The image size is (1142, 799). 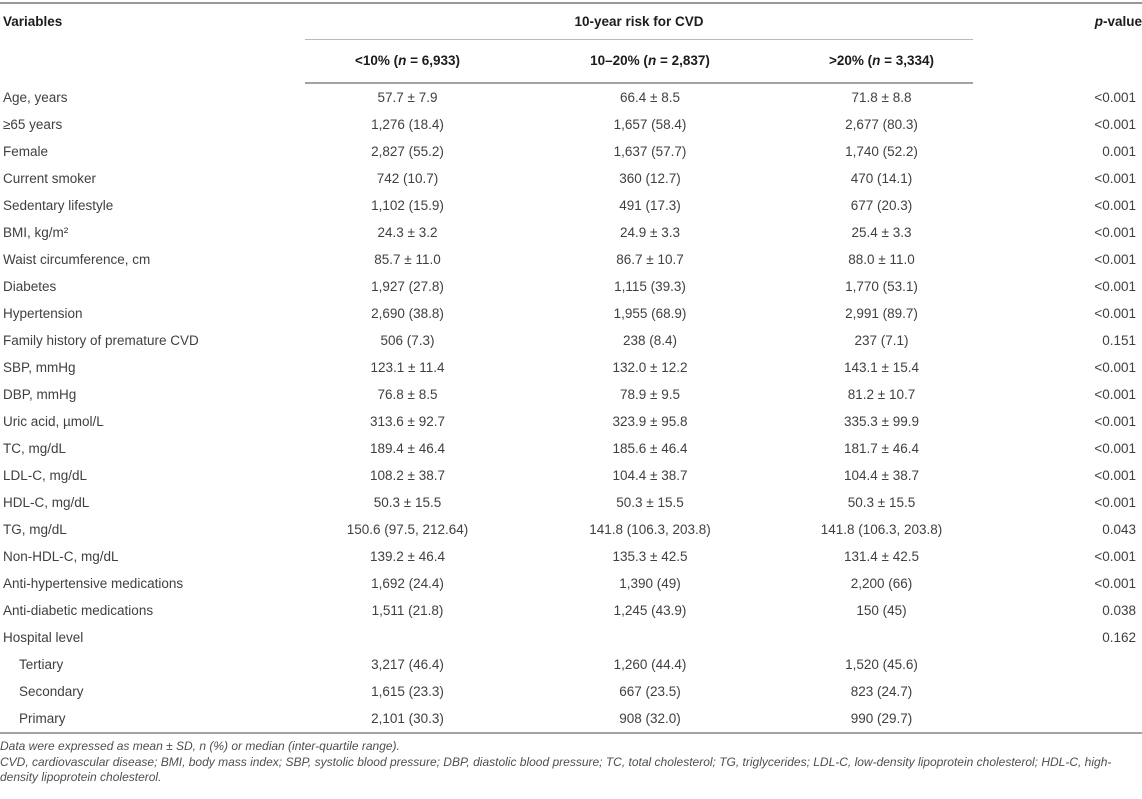 I want to click on row-label: Non-HDL-C, mg/dL, so click(x=61, y=556).